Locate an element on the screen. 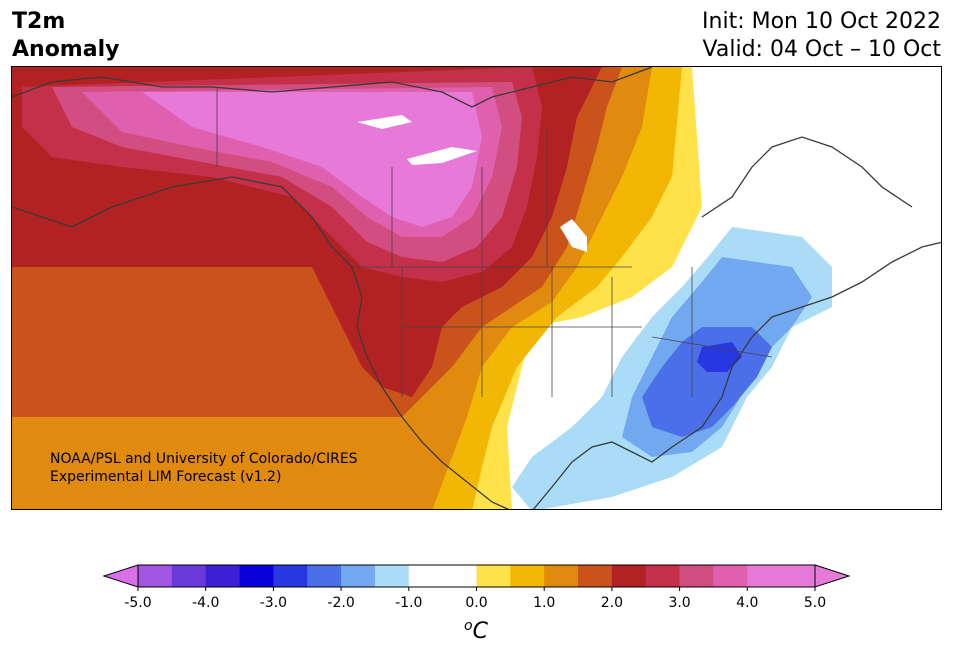 The width and height of the screenshot is (953, 656). map-title: T2m Anomaly is located at coordinates (65, 36).